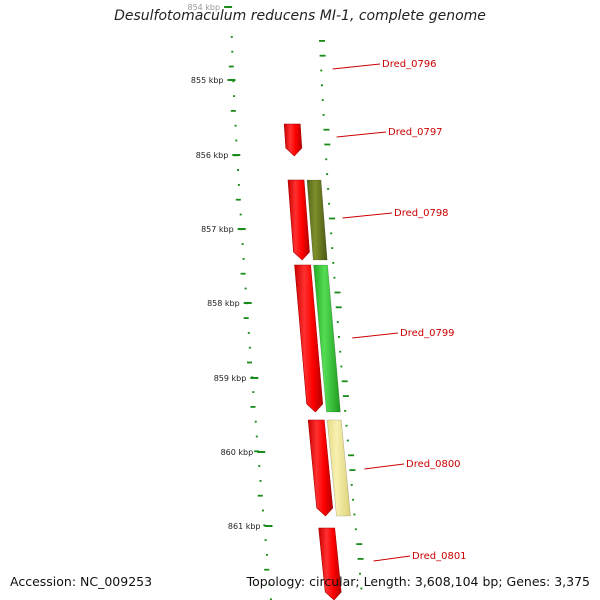 The width and height of the screenshot is (600, 600). Describe the element at coordinates (244, 526) in the screenshot. I see `tick-label: 861 kbp` at that location.